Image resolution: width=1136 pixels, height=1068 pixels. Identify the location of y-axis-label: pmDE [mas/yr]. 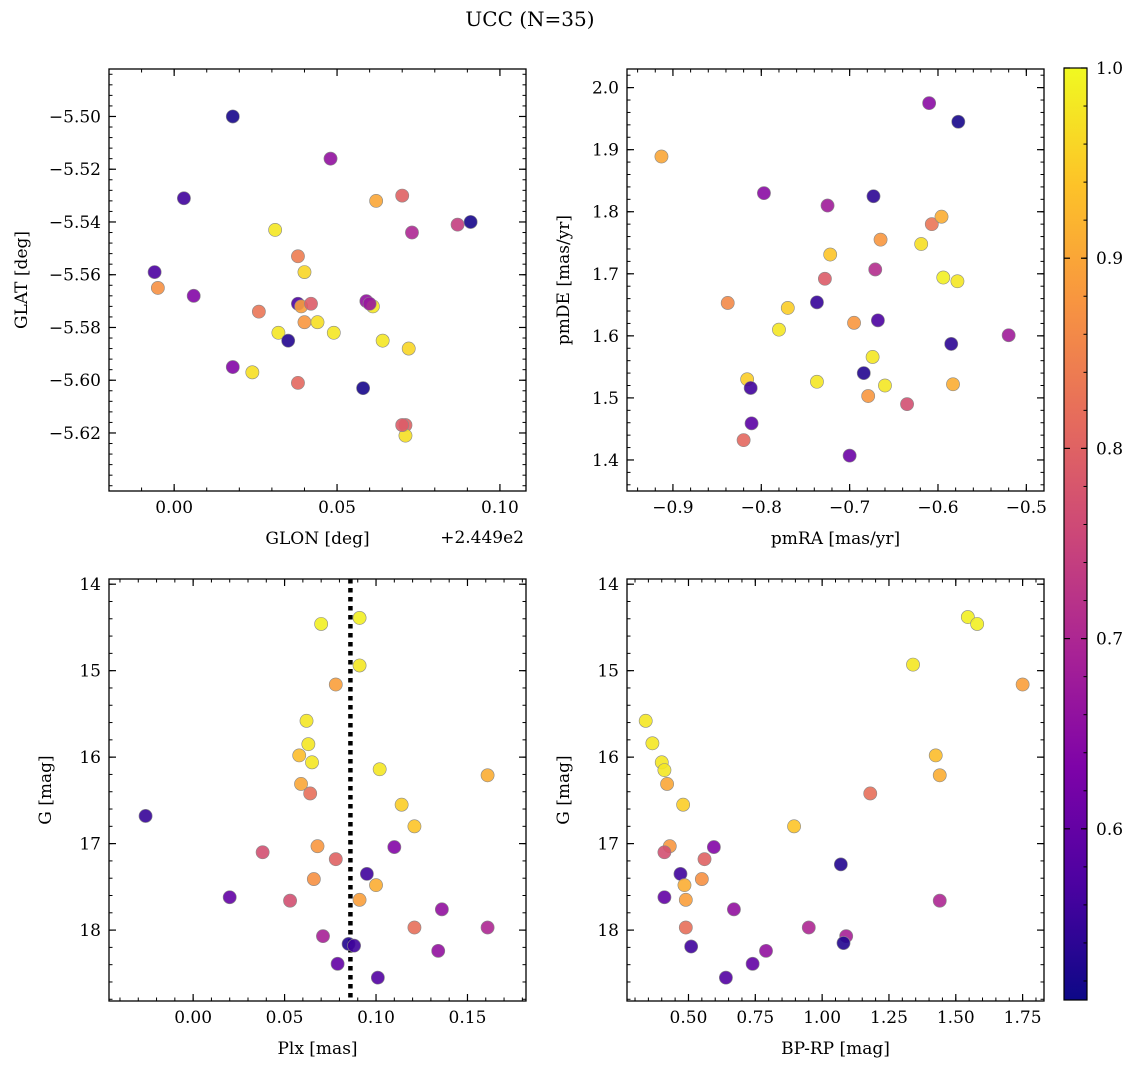
(564, 280).